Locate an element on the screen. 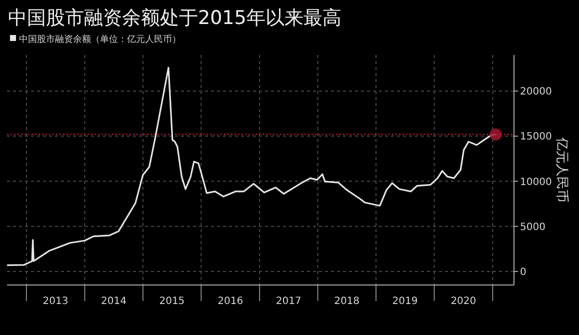 The image size is (579, 335). y-tick-label: 0 is located at coordinates (523, 272).